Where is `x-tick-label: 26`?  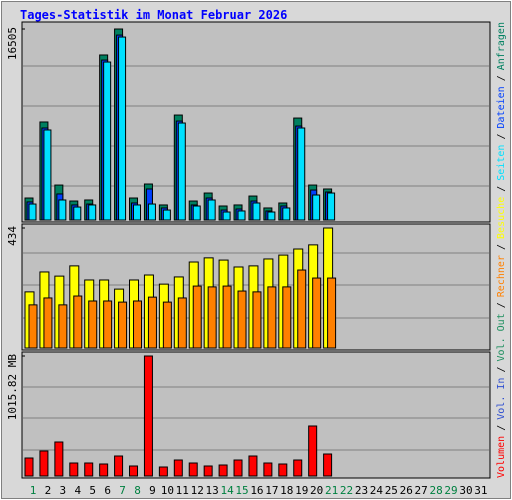 x-tick-label: 26 is located at coordinates (406, 490).